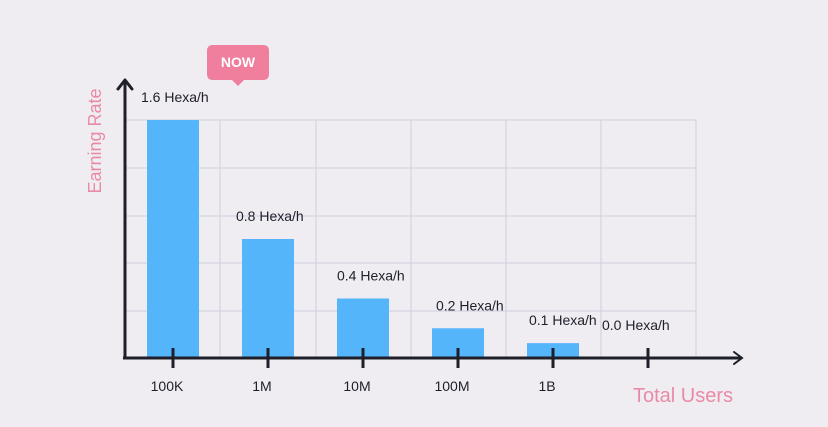  I want to click on data-label: 1.6 Hexa/h, so click(175, 97).